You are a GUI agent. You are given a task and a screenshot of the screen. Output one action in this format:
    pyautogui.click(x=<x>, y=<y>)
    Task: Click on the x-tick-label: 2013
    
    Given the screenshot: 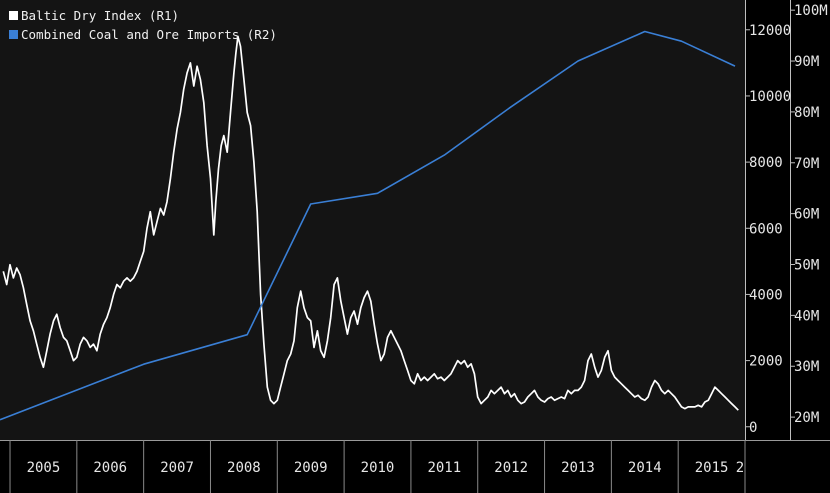 What is the action you would take?
    pyautogui.click(x=578, y=468)
    